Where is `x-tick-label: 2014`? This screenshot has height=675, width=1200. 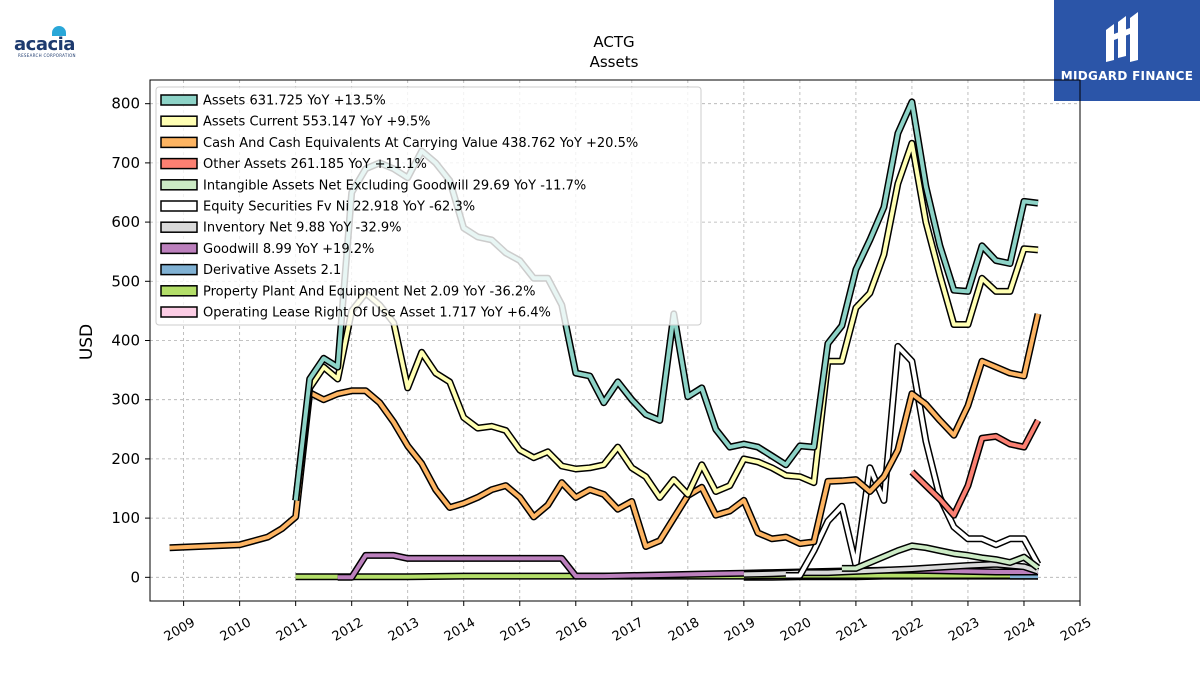
x-tick-label: 2014 is located at coordinates (460, 630).